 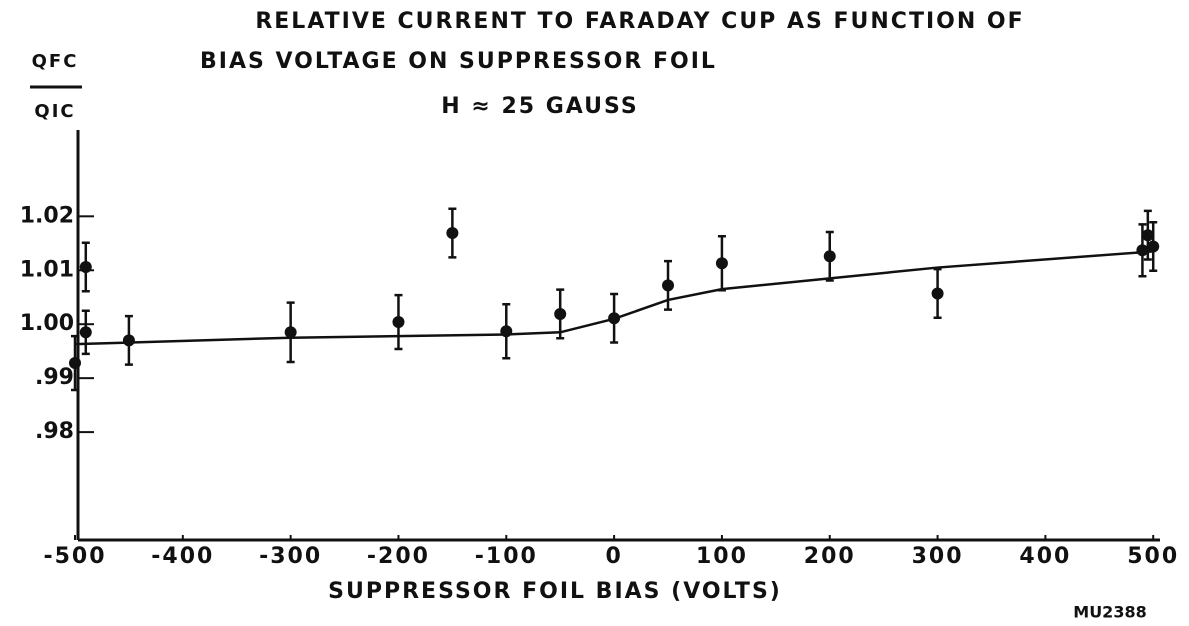 What do you see at coordinates (47, 215) in the screenshot?
I see `y-tick-label: 1.02` at bounding box center [47, 215].